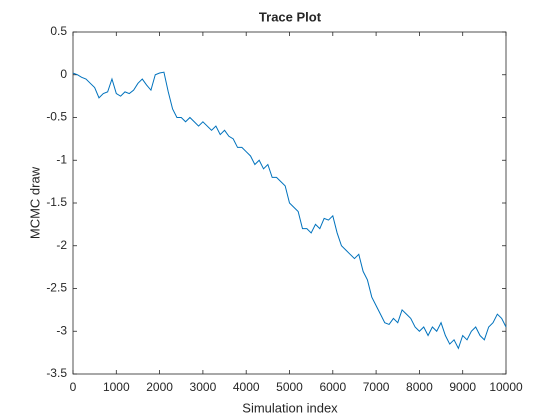 This screenshot has width=560, height=420. I want to click on x-tick-label: 7000, so click(376, 387).